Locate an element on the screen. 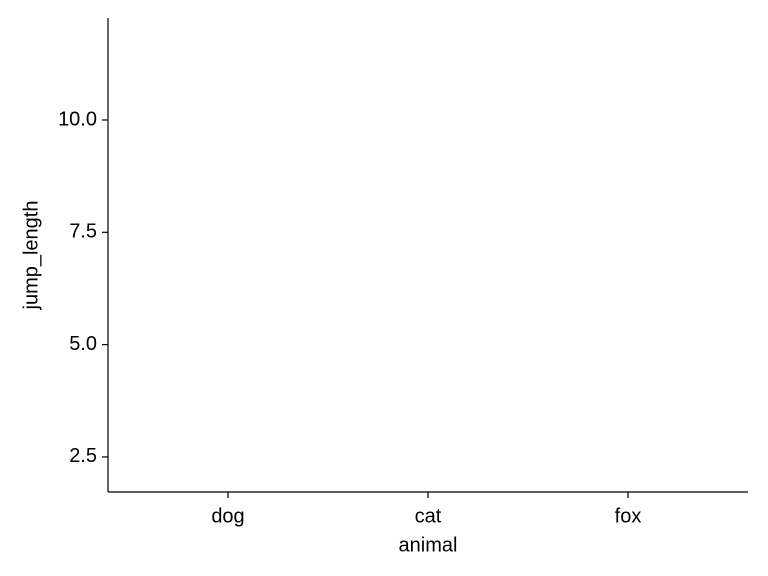 The image size is (768, 576). x-tick-label: fox is located at coordinates (628, 516).